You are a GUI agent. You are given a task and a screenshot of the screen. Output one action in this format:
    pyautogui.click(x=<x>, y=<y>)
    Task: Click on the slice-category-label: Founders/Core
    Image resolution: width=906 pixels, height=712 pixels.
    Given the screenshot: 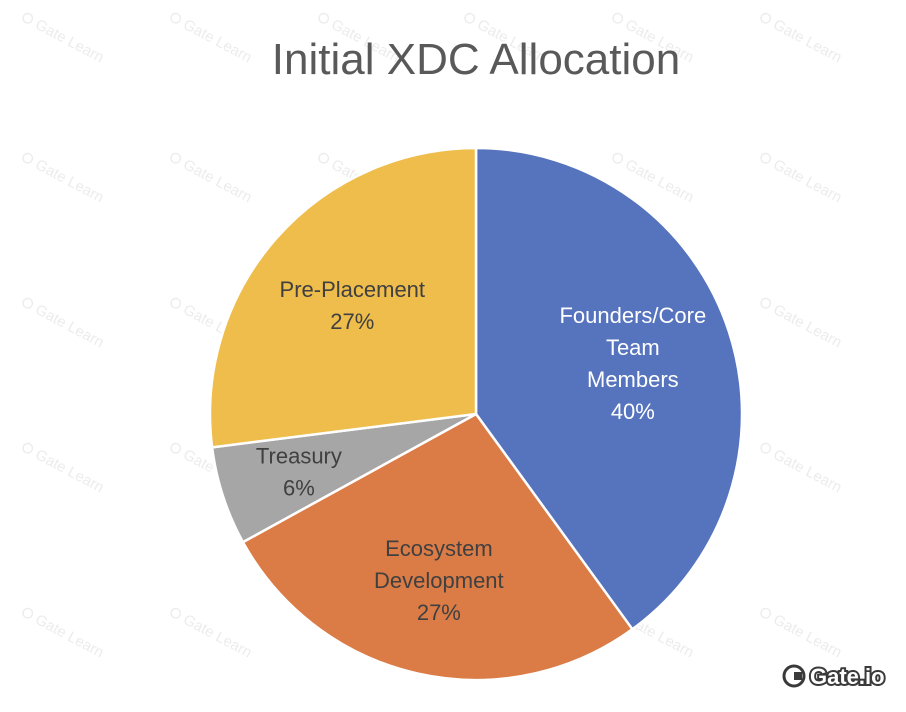 What is the action you would take?
    pyautogui.click(x=632, y=315)
    